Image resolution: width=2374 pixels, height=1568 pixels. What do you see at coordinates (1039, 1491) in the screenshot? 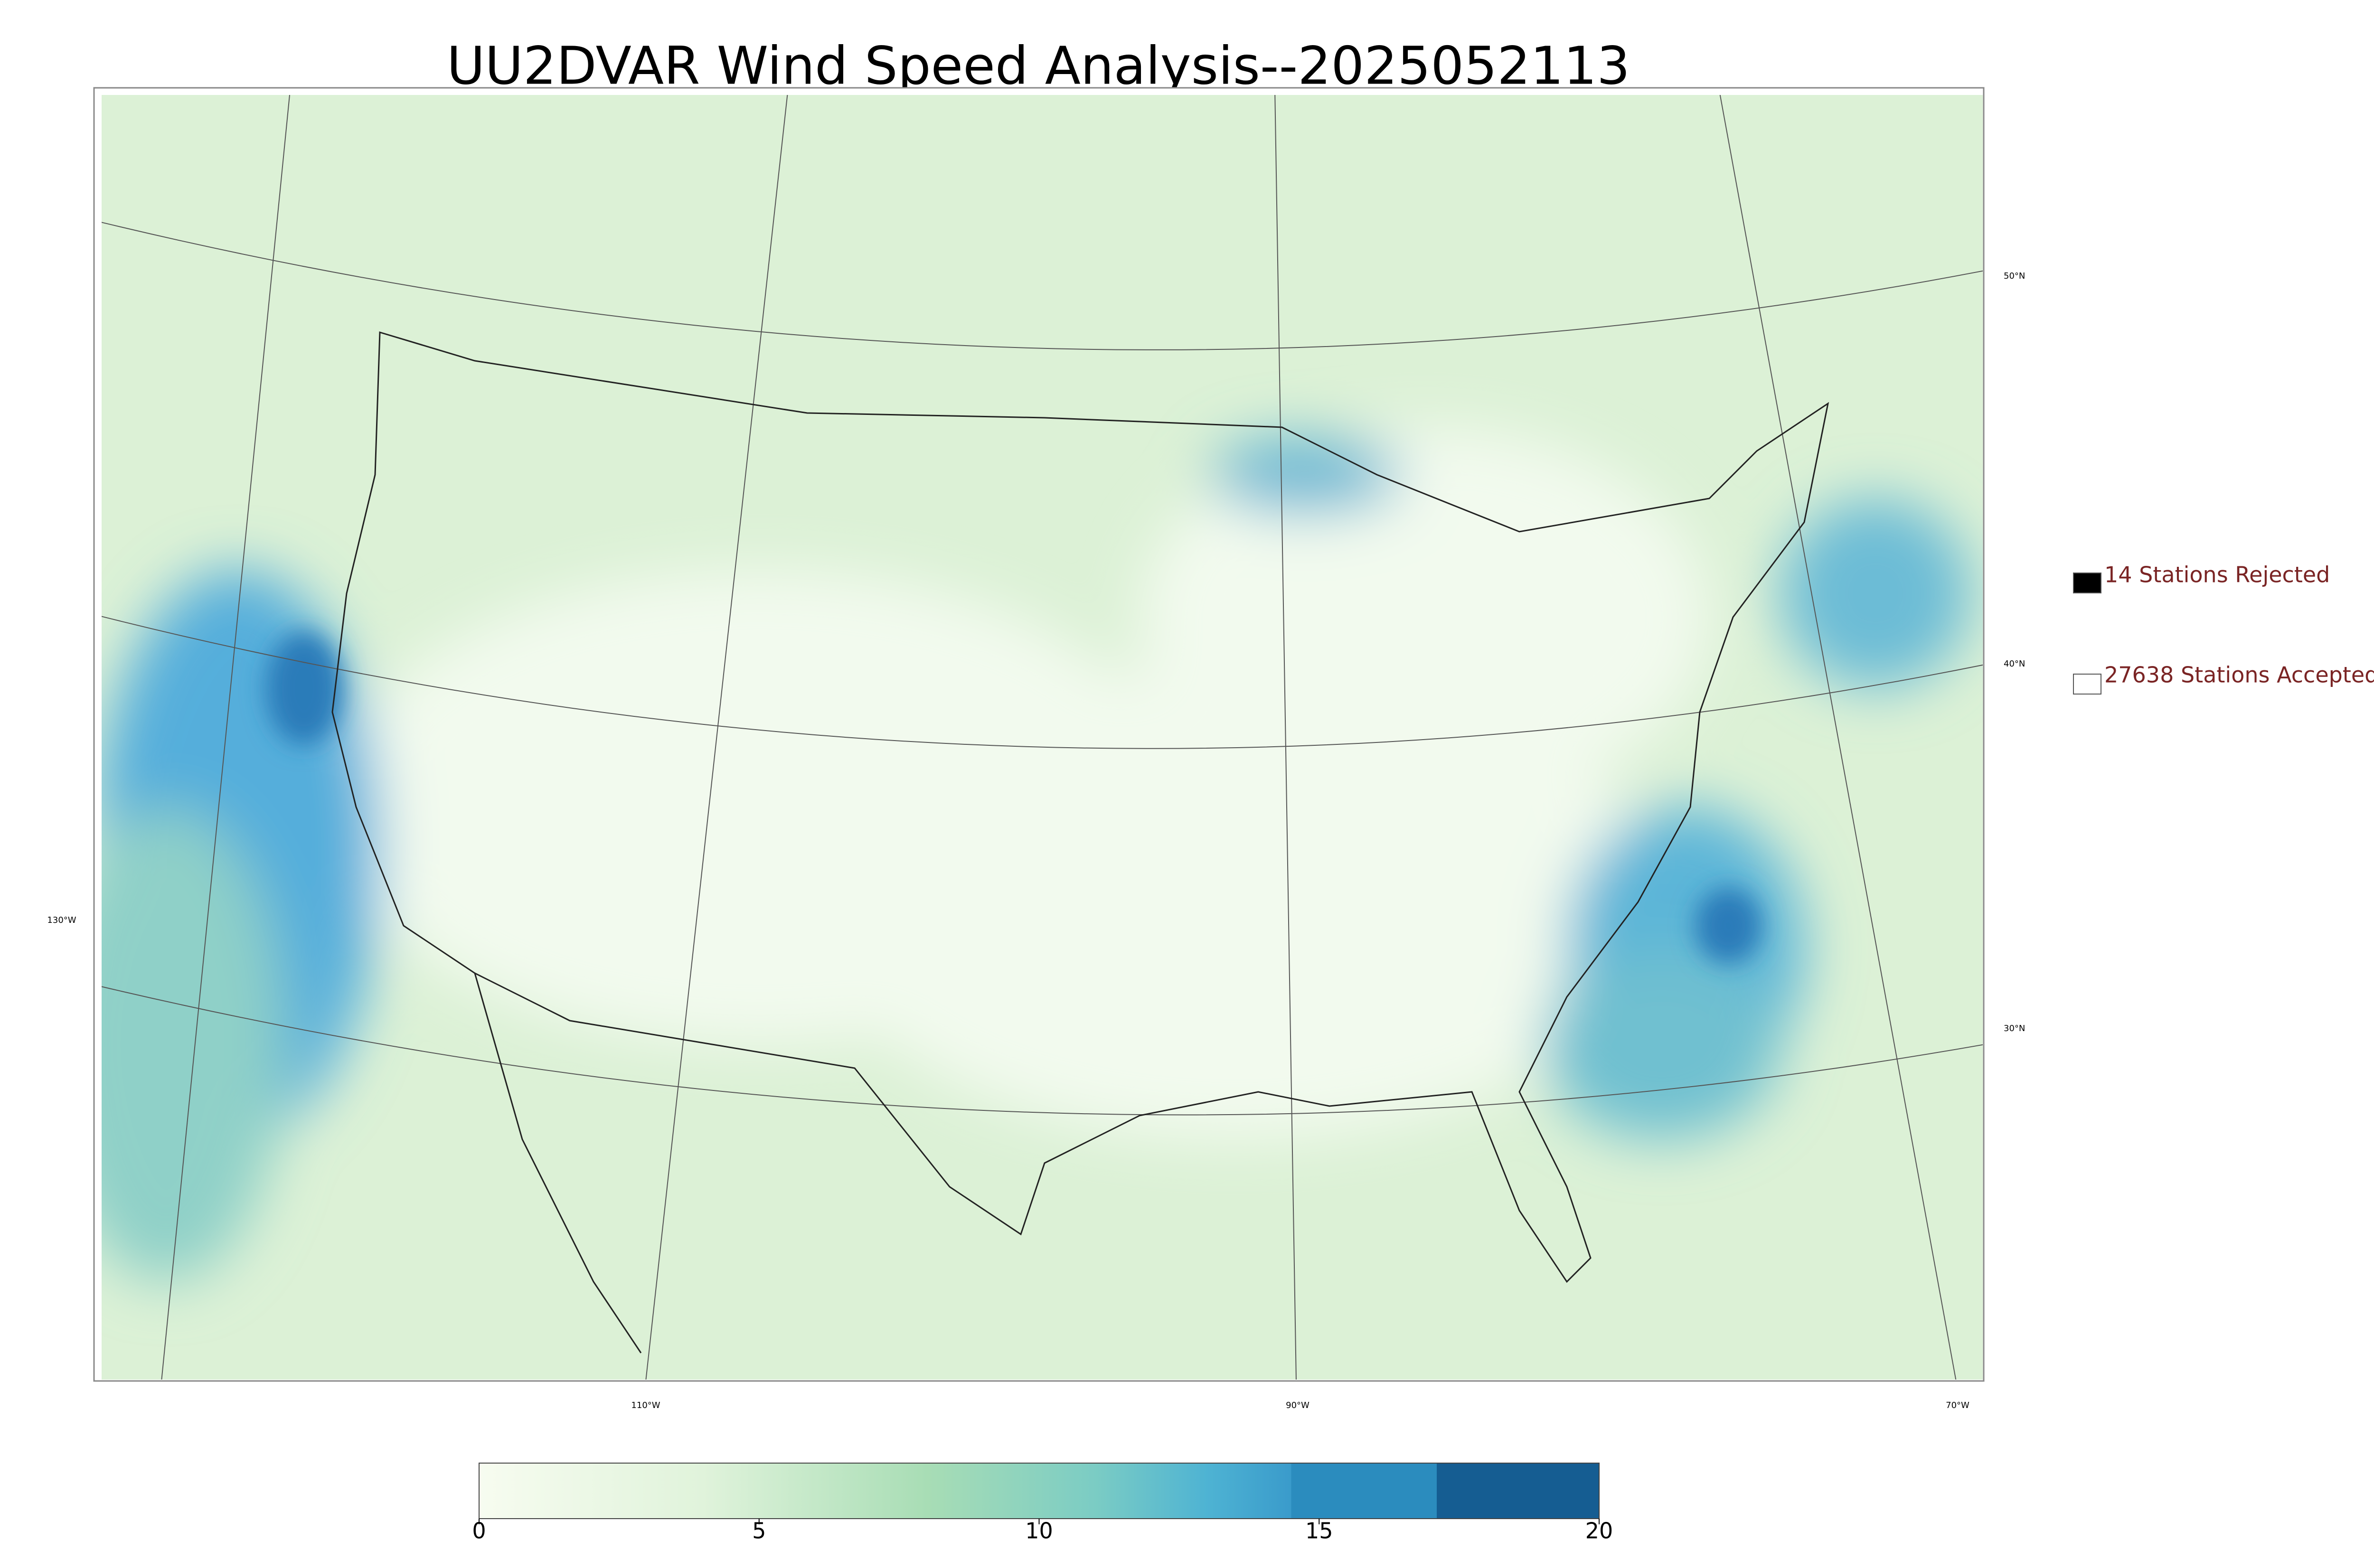
I see `colorbar` at bounding box center [1039, 1491].